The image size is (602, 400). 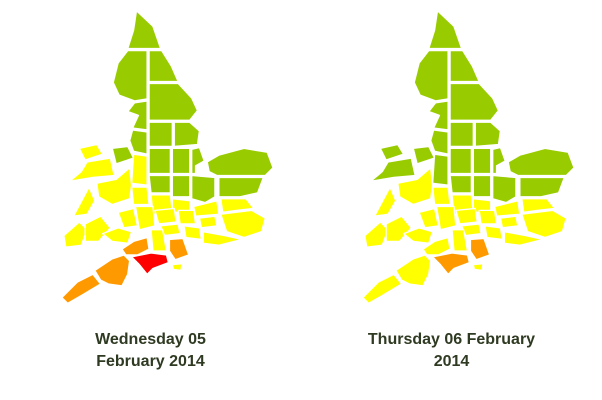 I want to click on date-line-1: Wednesday 05, so click(x=150, y=339).